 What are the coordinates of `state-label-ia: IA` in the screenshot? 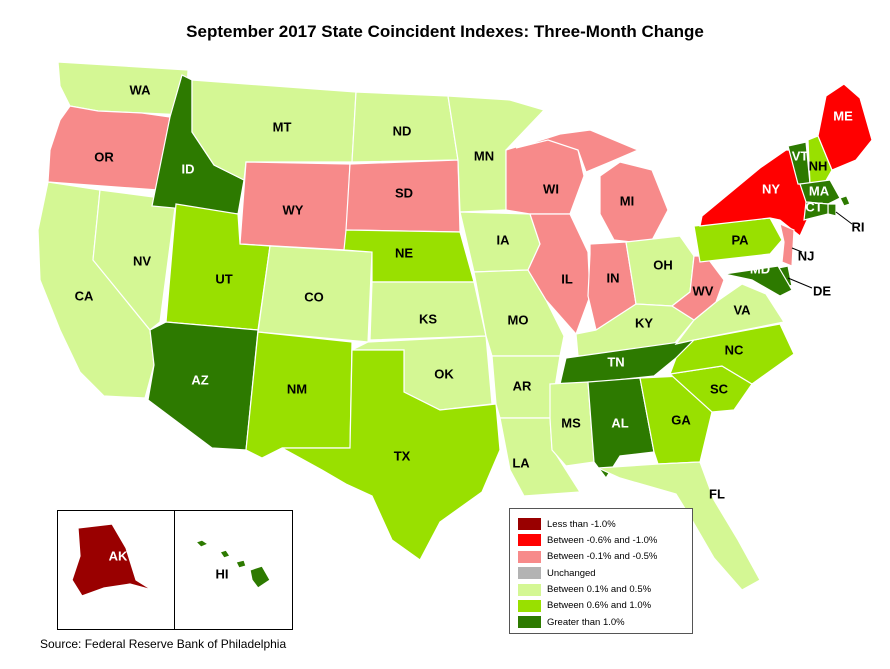 It's located at (504, 239).